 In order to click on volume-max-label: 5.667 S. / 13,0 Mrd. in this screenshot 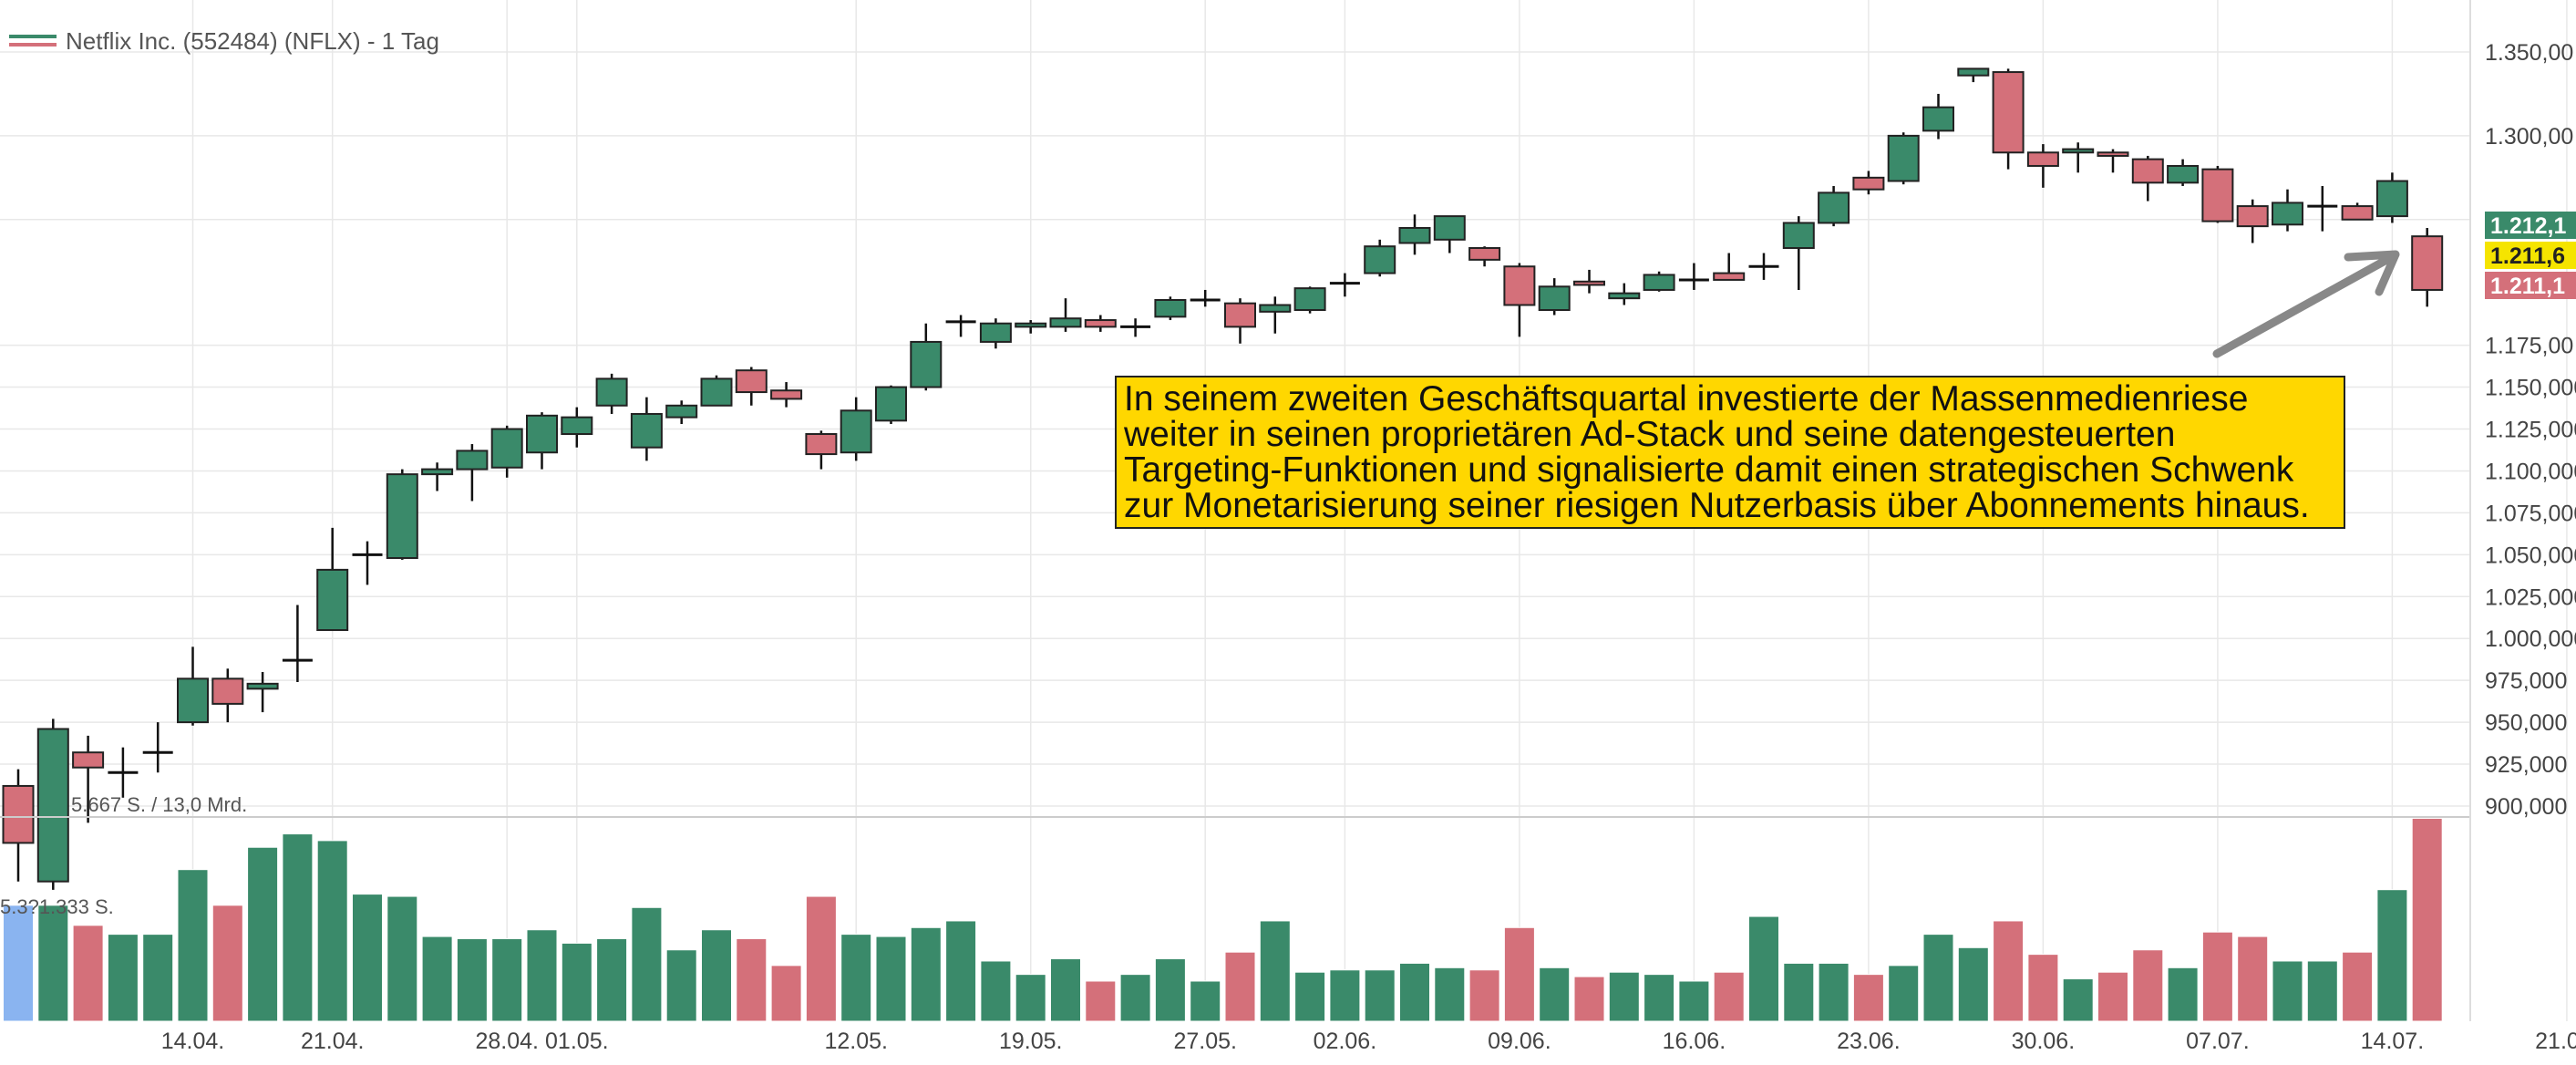, I will do `click(159, 804)`.